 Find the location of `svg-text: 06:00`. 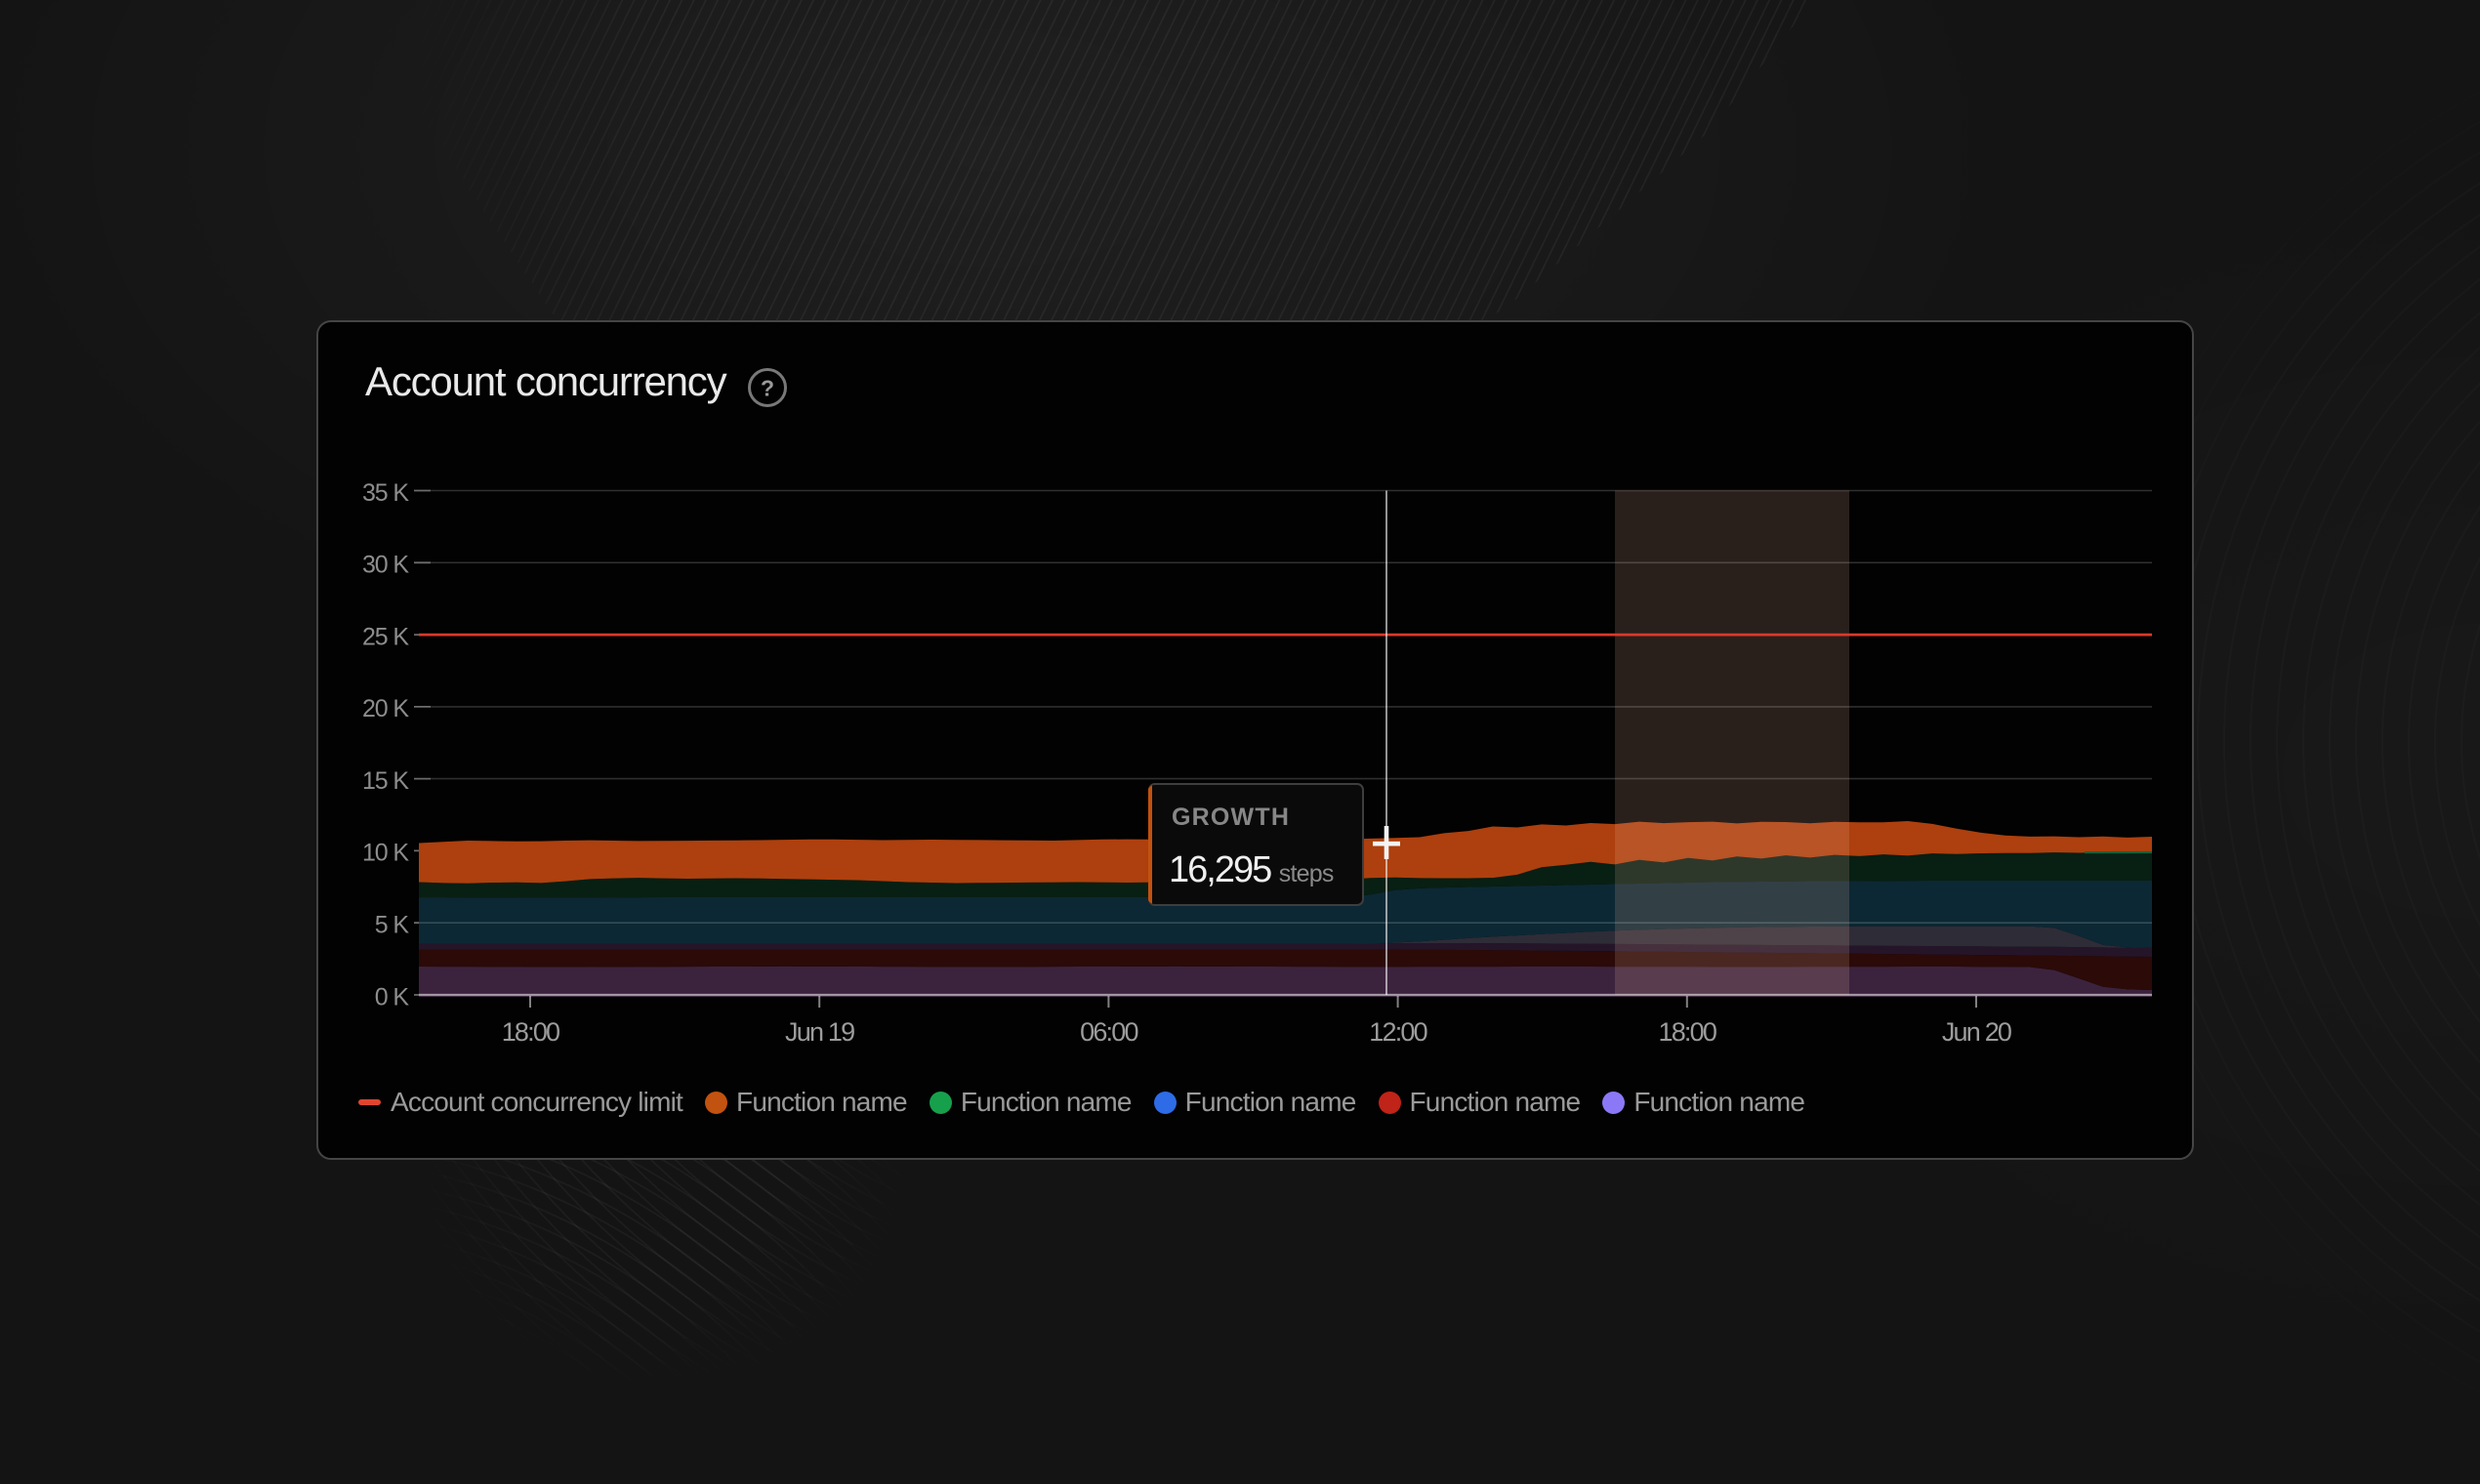

svg-text: 06:00 is located at coordinates (1108, 1032).